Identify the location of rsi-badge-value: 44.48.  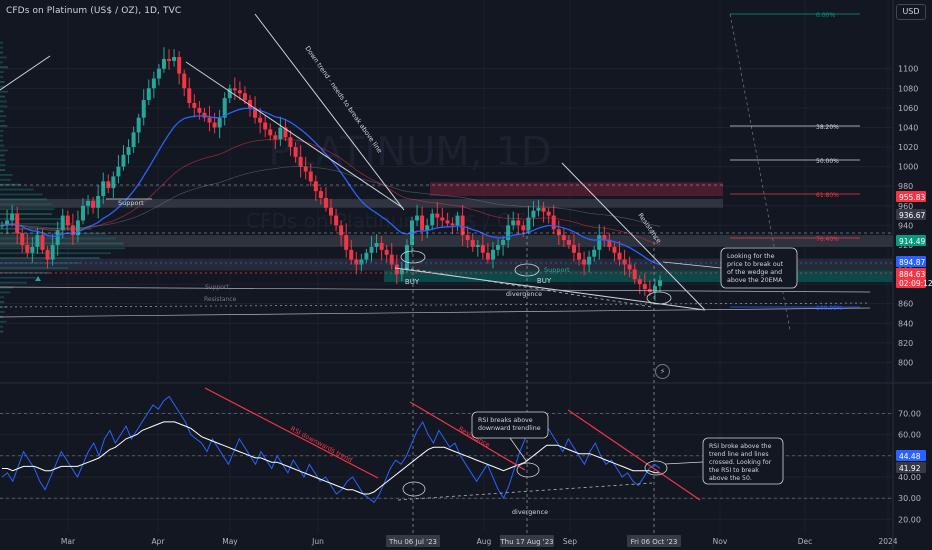
(910, 456).